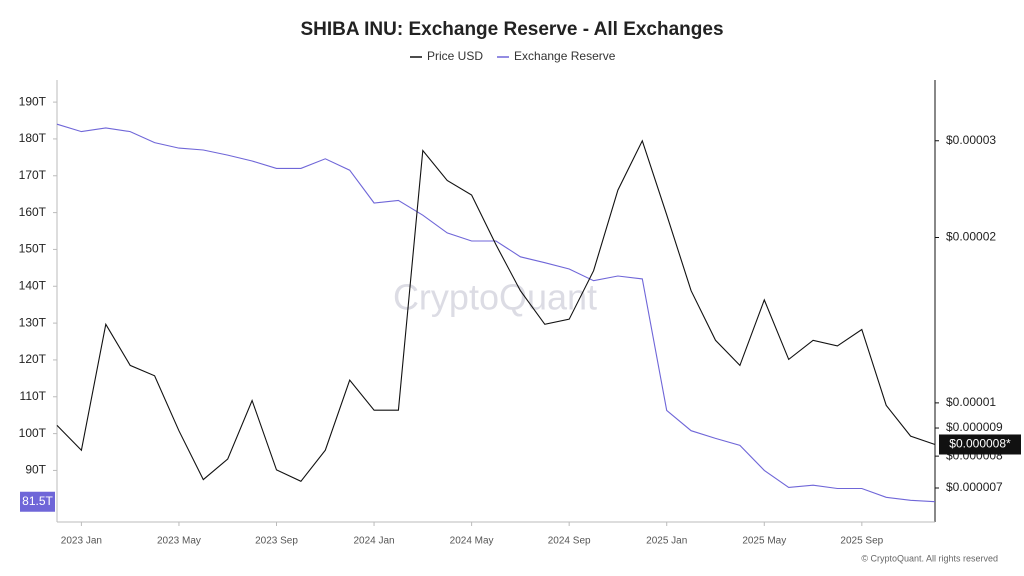 The width and height of the screenshot is (1024, 576). I want to click on y2-tick-label: $0.000007, so click(974, 487).